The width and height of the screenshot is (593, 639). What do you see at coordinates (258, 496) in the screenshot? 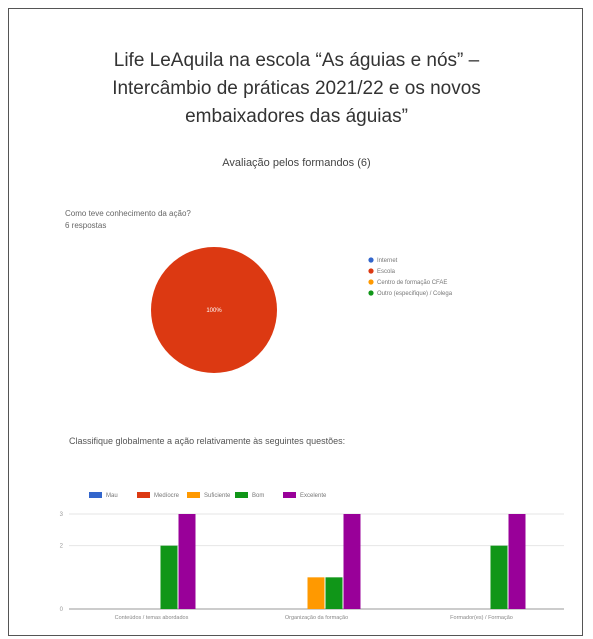
I see `bar-legend-label: Bom` at bounding box center [258, 496].